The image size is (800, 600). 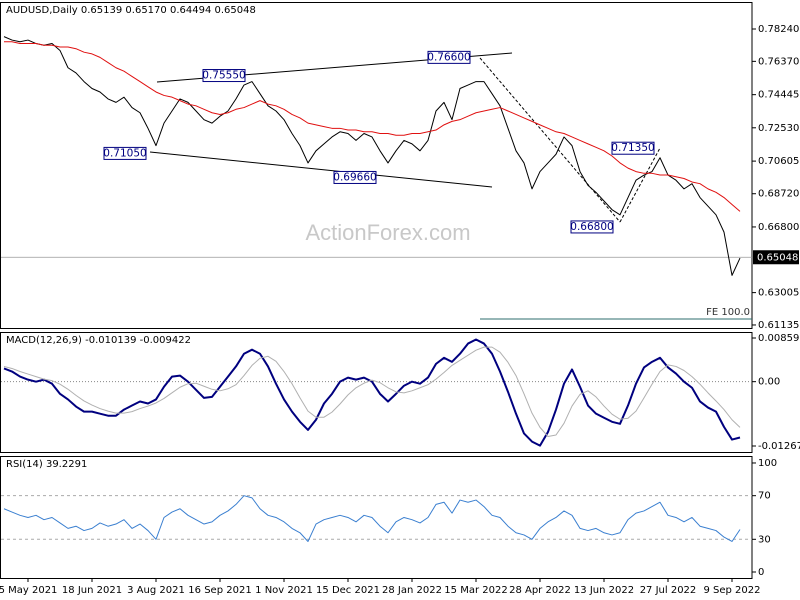 I want to click on y-tick-label: 100, so click(x=767, y=463).